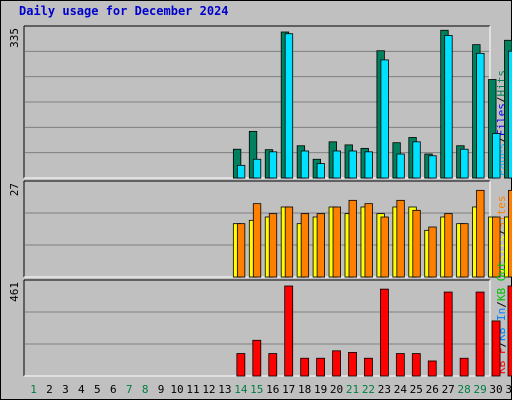 The image size is (512, 400). What do you see at coordinates (304, 389) in the screenshot?
I see `x-tick-label-18: 18` at bounding box center [304, 389].